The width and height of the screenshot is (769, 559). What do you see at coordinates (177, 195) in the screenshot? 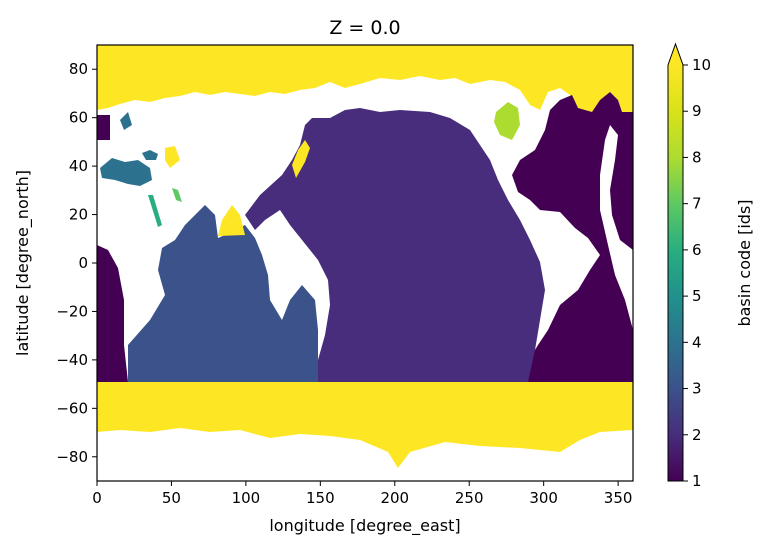
I see `basin-persian-gulf` at bounding box center [177, 195].